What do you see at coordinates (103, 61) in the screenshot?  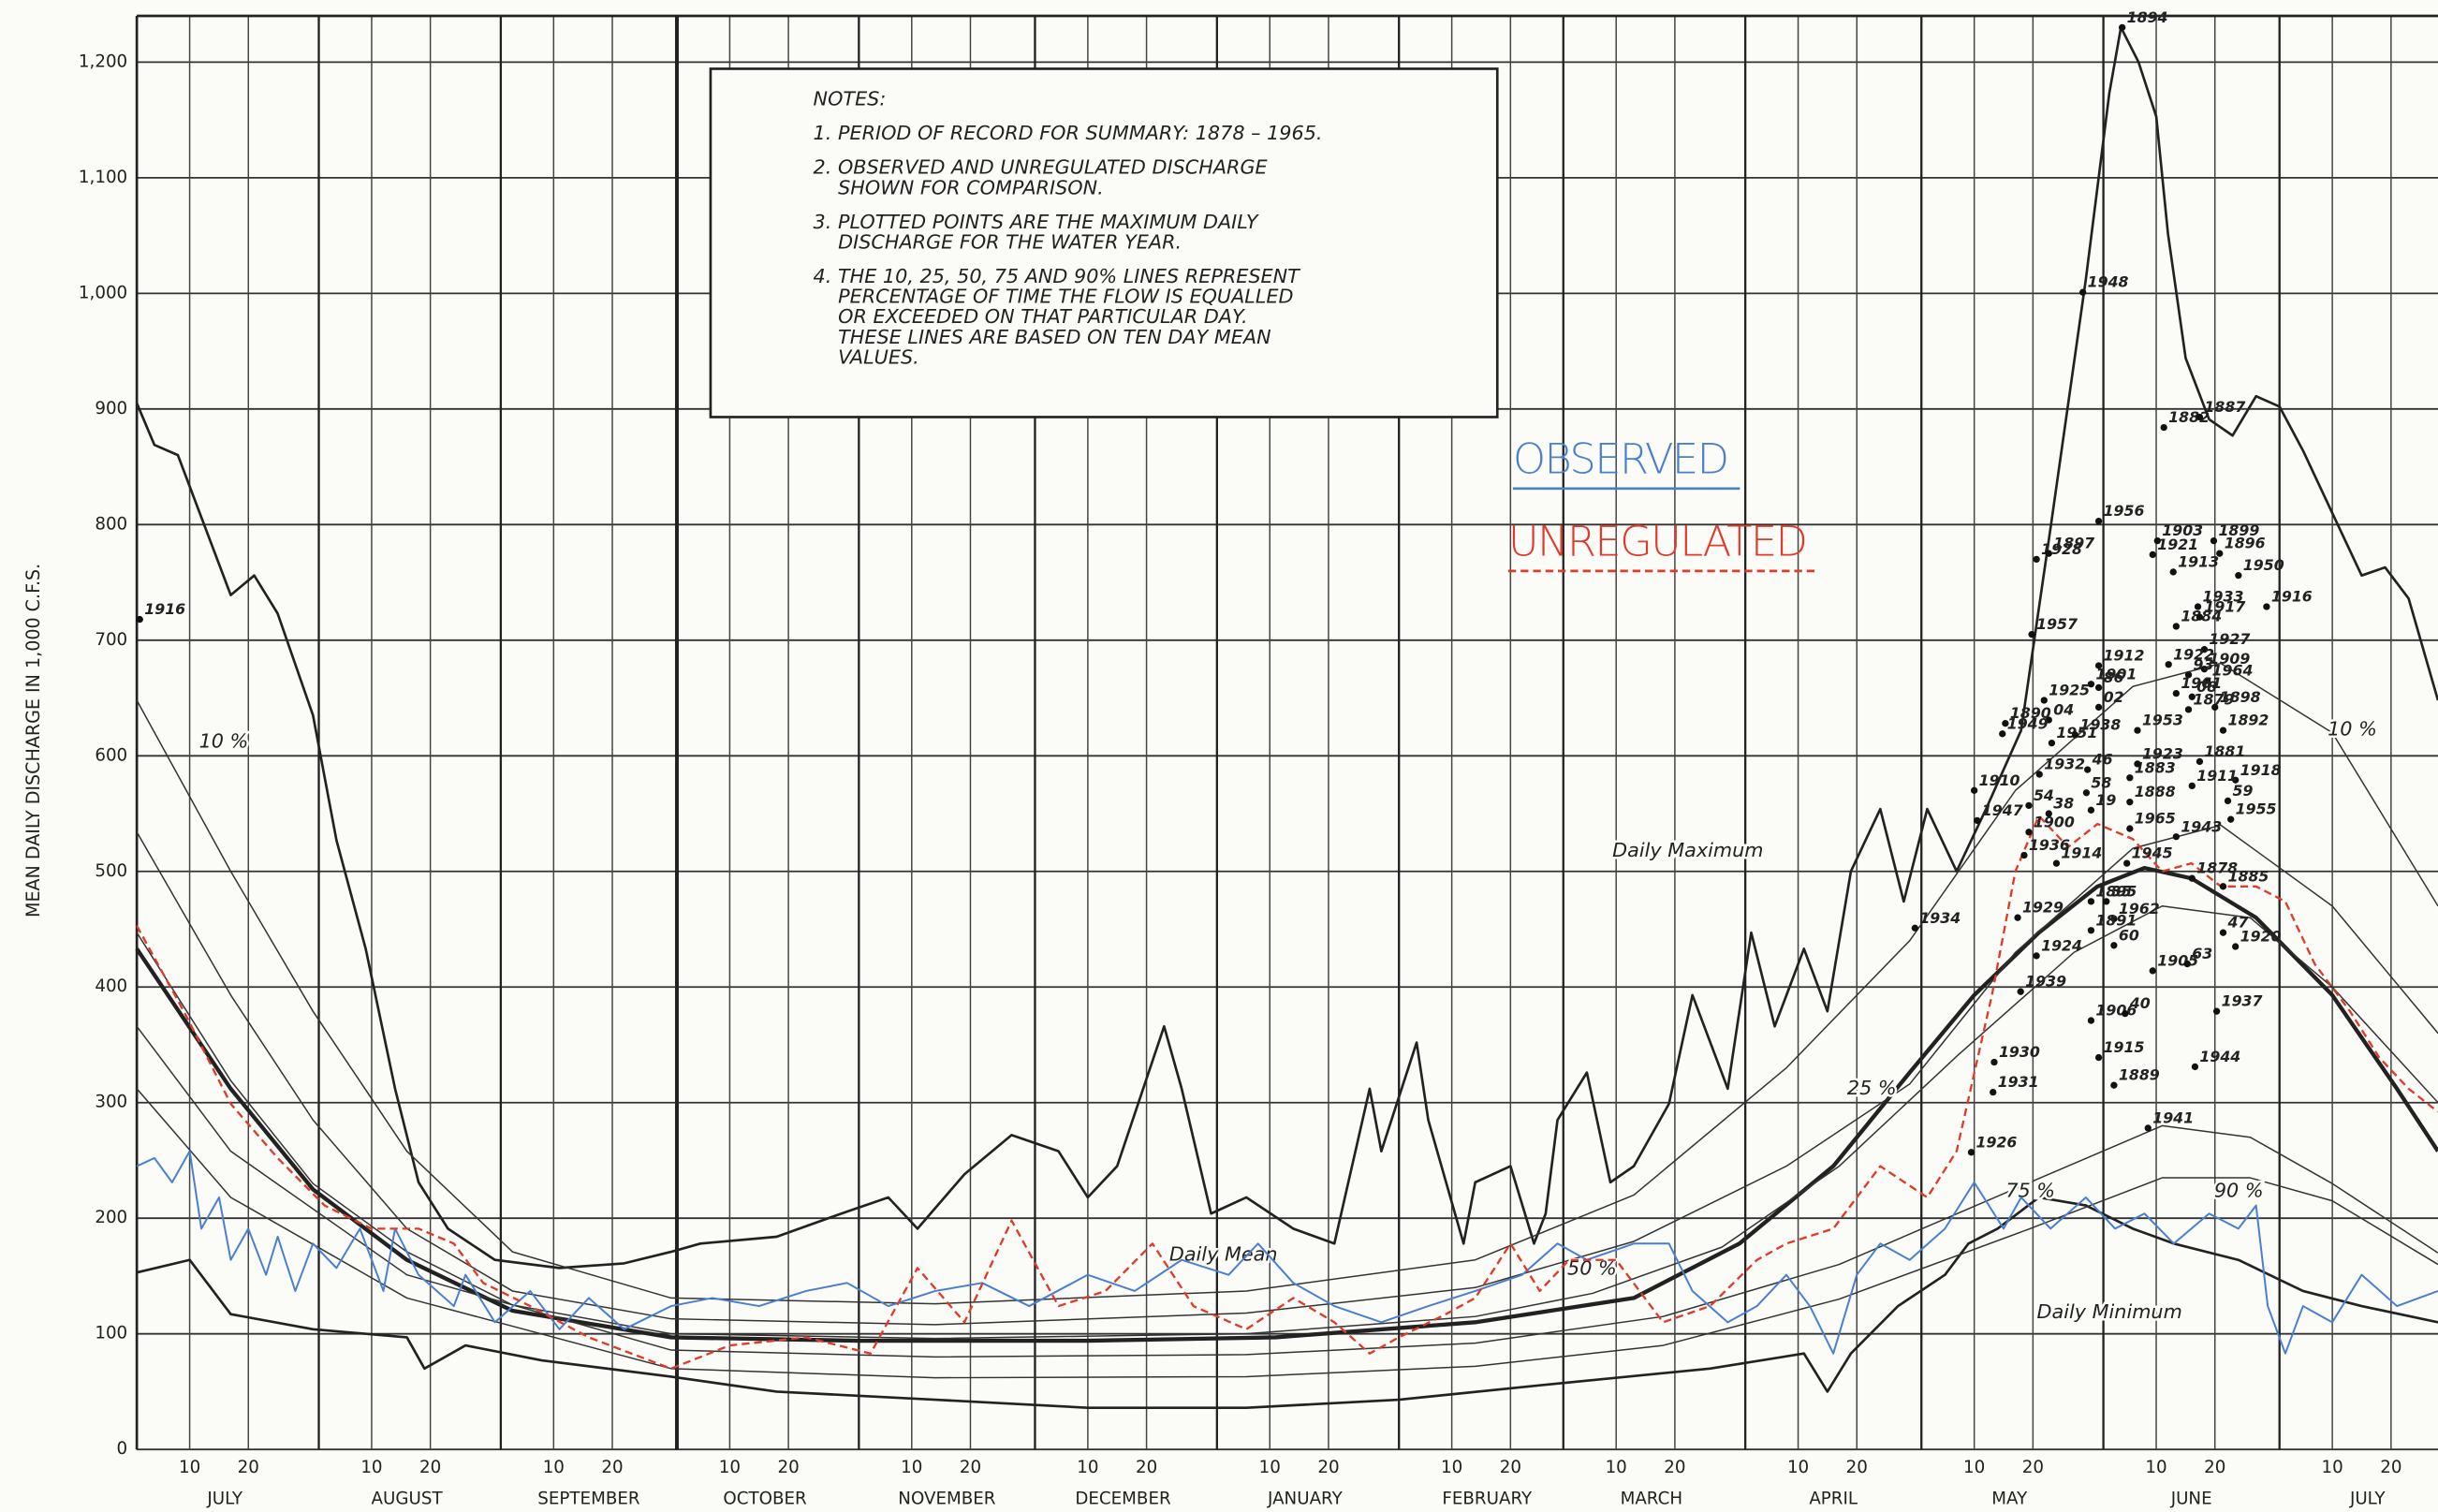 I see `y-tick-label: 1,200` at bounding box center [103, 61].